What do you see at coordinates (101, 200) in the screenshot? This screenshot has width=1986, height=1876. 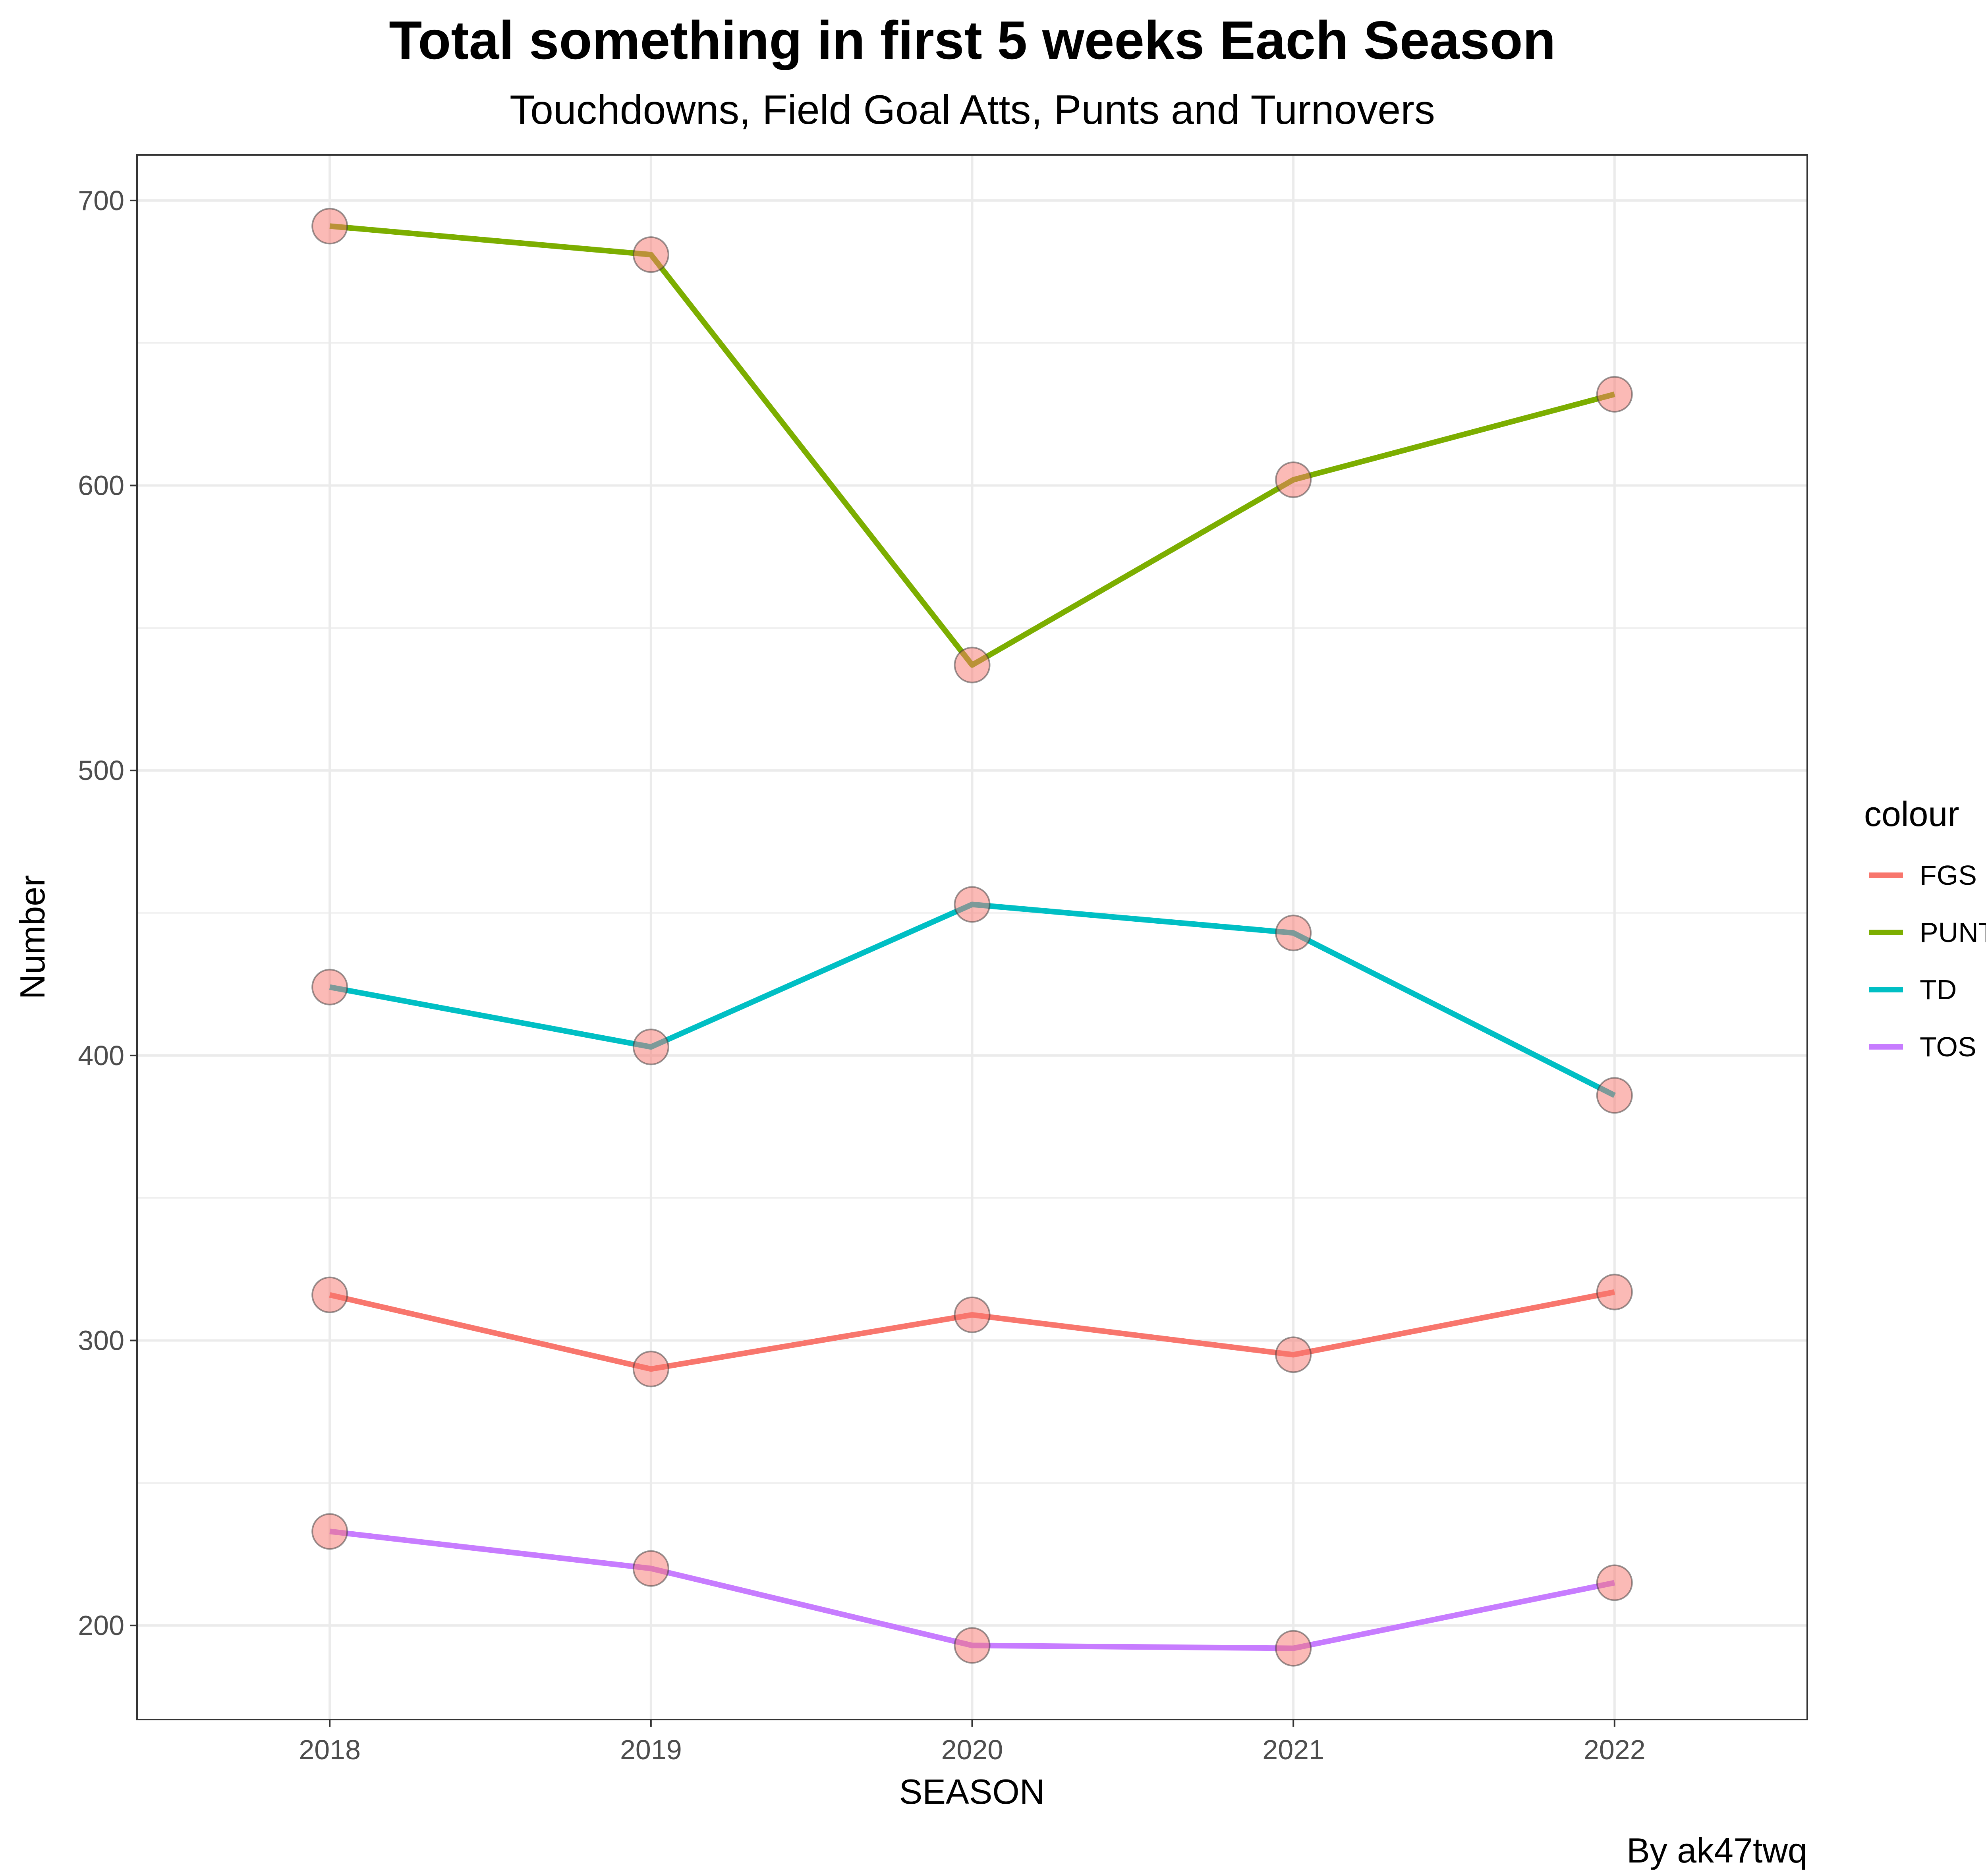 I see `y-tick-label: 700` at bounding box center [101, 200].